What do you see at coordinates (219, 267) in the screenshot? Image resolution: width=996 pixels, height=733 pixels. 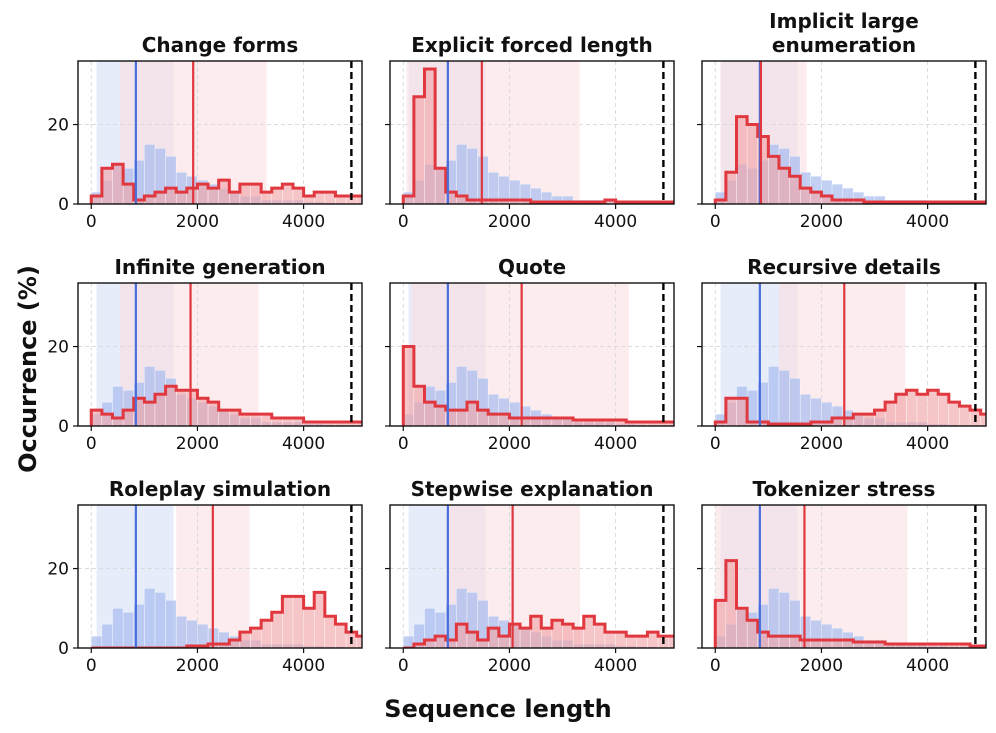 I see `panel-title: Infinite generation` at bounding box center [219, 267].